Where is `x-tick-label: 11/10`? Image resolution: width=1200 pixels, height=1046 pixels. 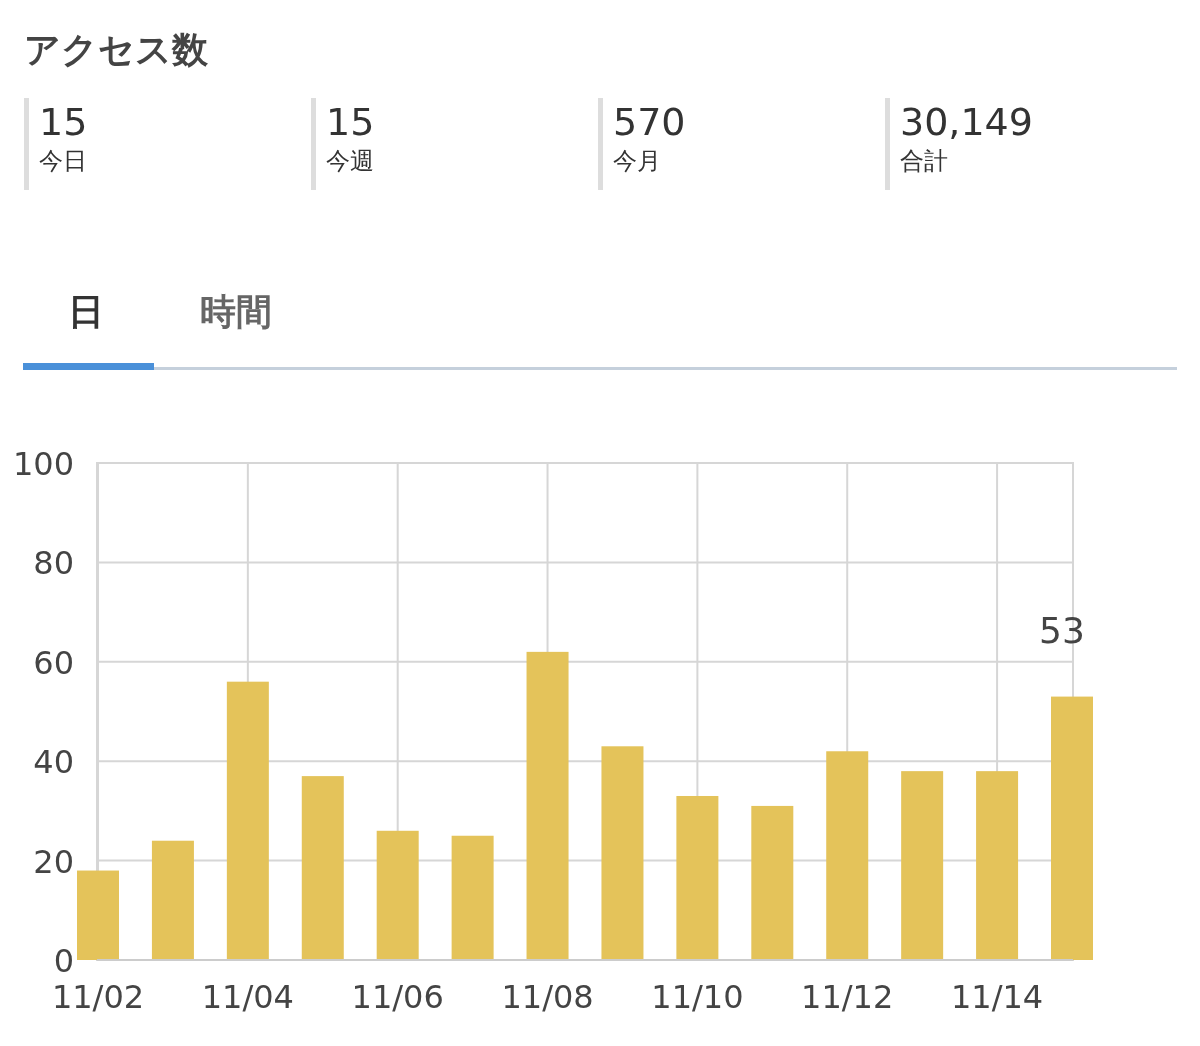
x-tick-label: 11/10 is located at coordinates (697, 997).